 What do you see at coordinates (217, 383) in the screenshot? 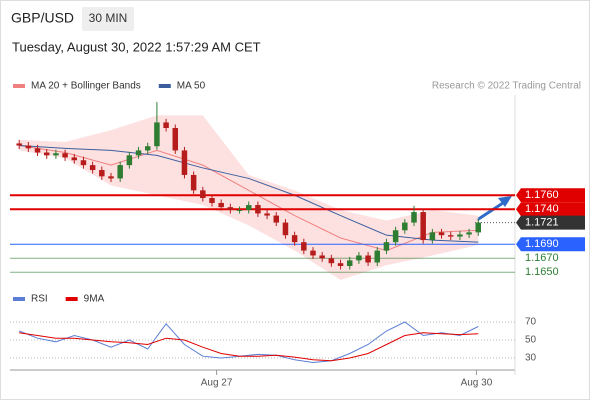
I see `x-tick-label: Aug 27` at bounding box center [217, 383].